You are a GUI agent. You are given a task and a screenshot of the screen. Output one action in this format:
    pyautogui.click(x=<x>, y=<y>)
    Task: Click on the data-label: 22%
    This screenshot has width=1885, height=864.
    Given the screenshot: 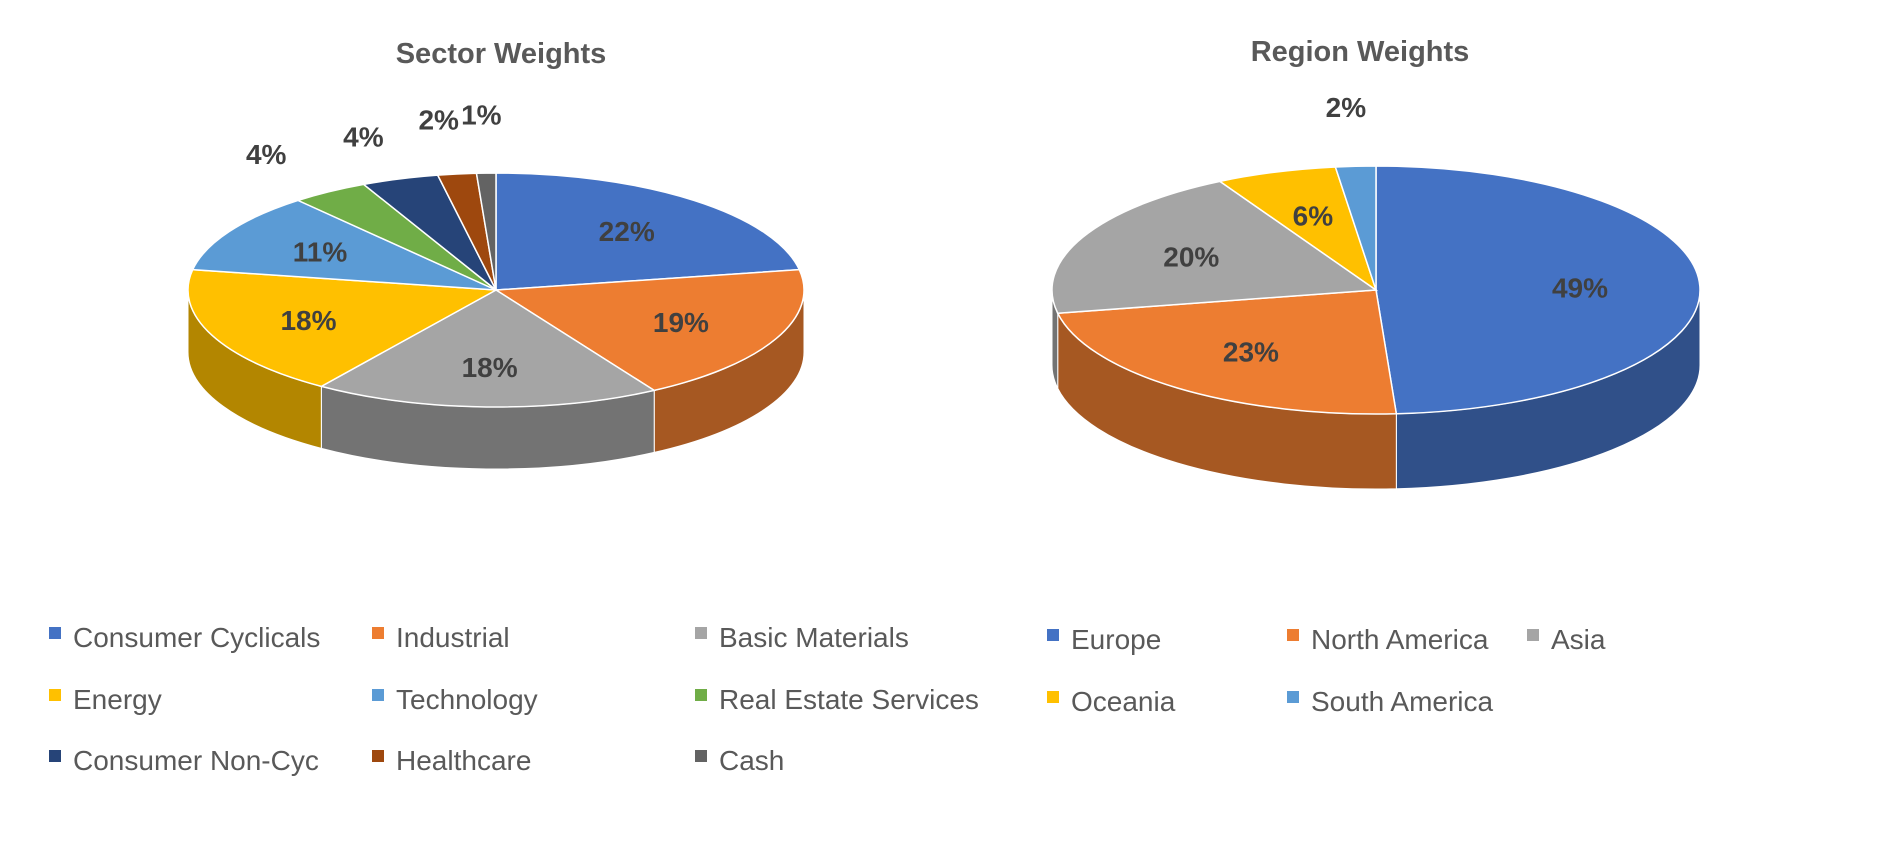 What is the action you would take?
    pyautogui.click(x=627, y=231)
    